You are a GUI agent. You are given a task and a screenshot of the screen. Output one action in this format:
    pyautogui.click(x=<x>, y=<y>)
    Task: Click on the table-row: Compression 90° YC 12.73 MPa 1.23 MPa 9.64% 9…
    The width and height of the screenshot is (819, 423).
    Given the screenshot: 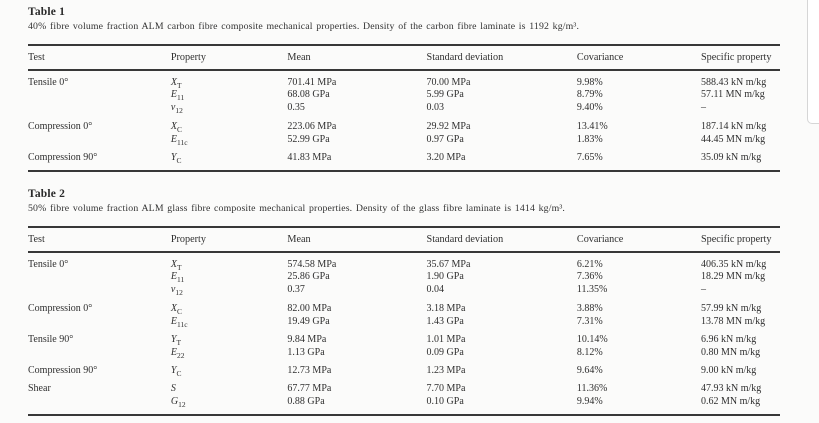 What is the action you would take?
    pyautogui.click(x=404, y=368)
    